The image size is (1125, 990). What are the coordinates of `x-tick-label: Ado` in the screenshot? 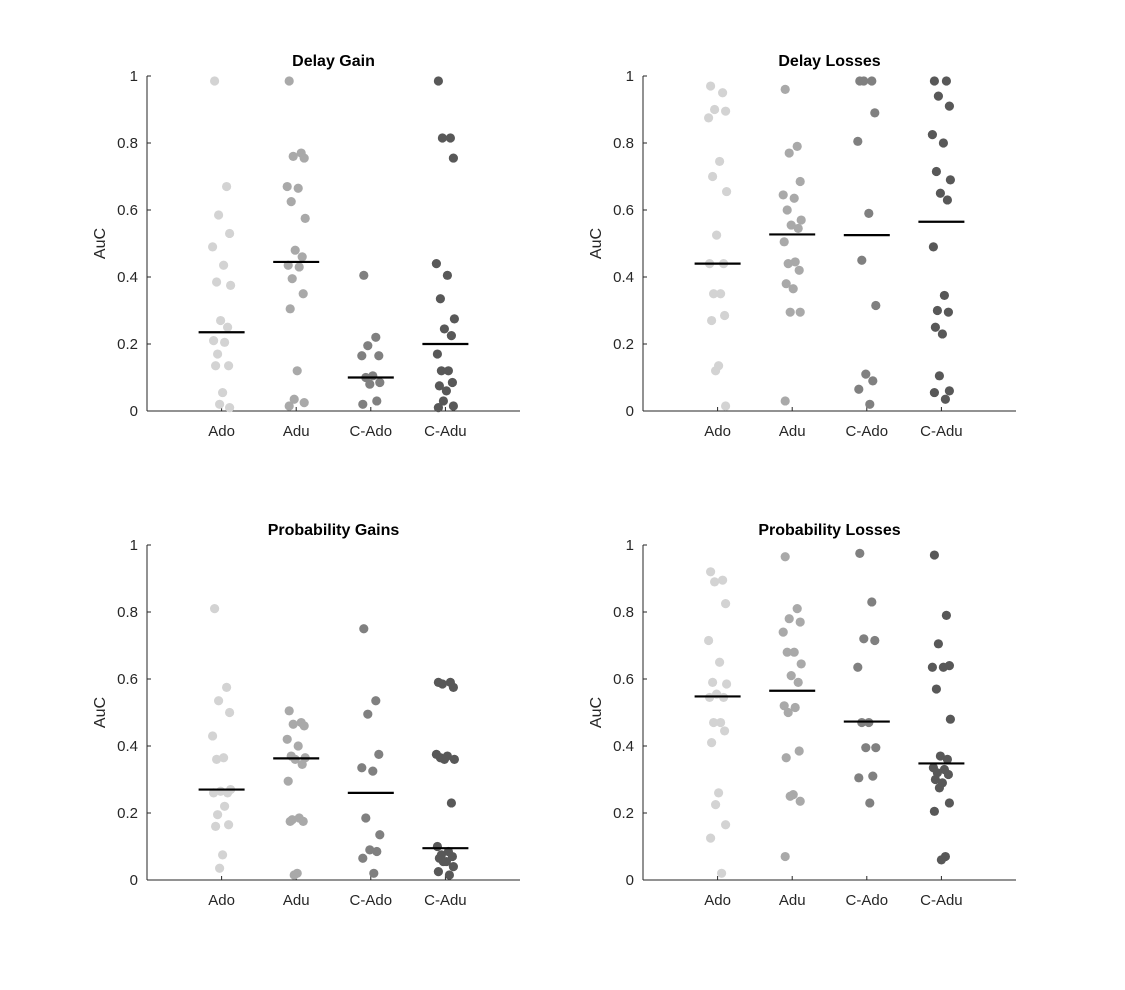 It's located at (221, 900).